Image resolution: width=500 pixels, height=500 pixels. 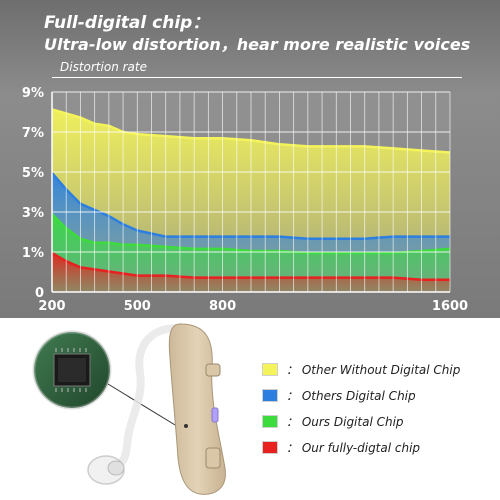 I want to click on page-title: Full-digital chip：, so click(x=127, y=23).